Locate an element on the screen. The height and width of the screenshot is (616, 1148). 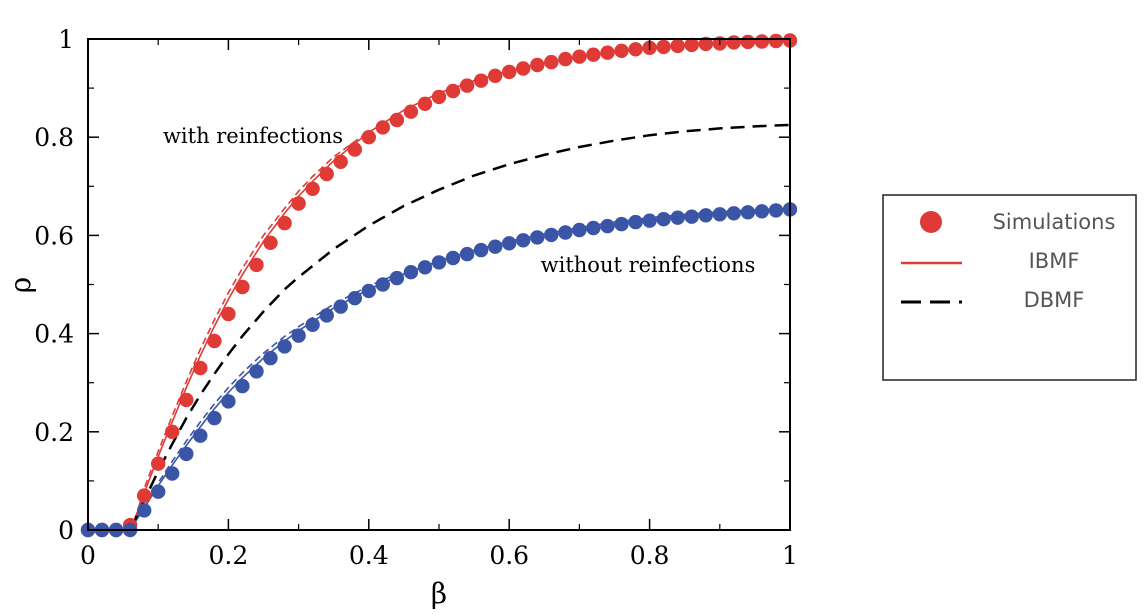
legend-label-simulations: Simulations is located at coordinates (1054, 222).